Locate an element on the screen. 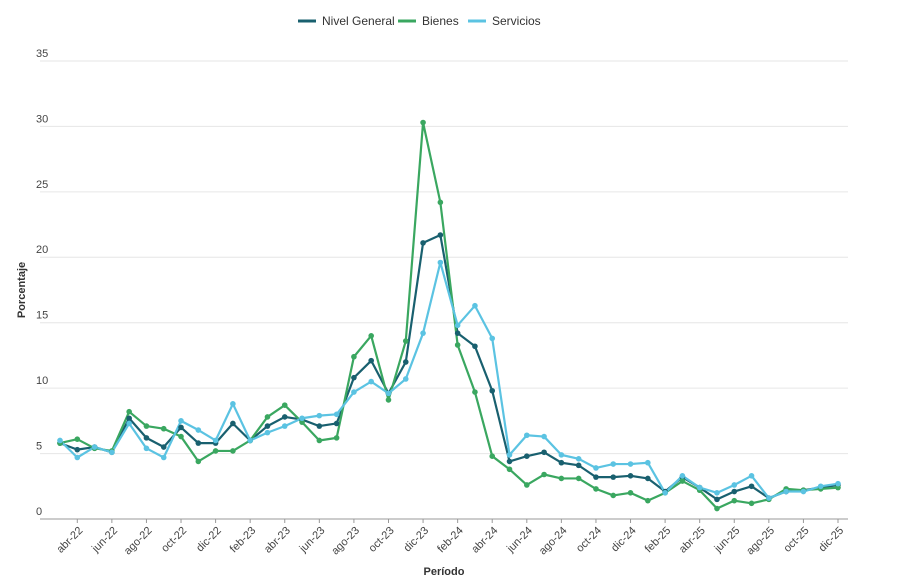 The width and height of the screenshot is (900, 582). x-tick-label: jun-22 is located at coordinates (104, 540).